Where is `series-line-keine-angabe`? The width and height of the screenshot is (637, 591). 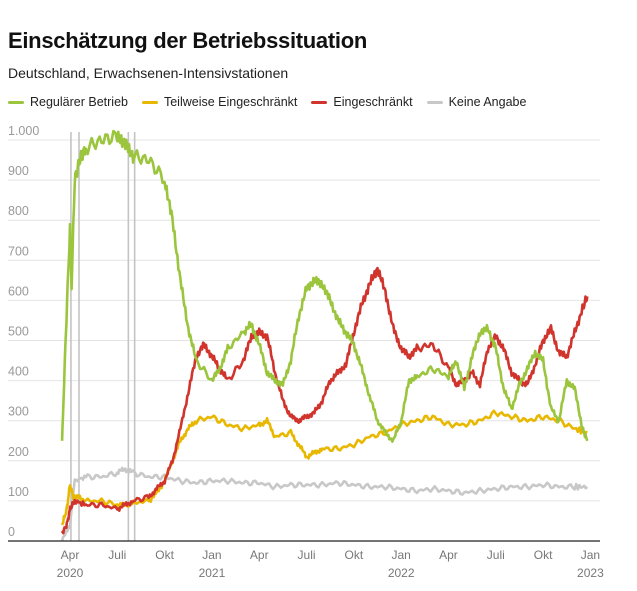 series-line-keine-angabe is located at coordinates (324, 504).